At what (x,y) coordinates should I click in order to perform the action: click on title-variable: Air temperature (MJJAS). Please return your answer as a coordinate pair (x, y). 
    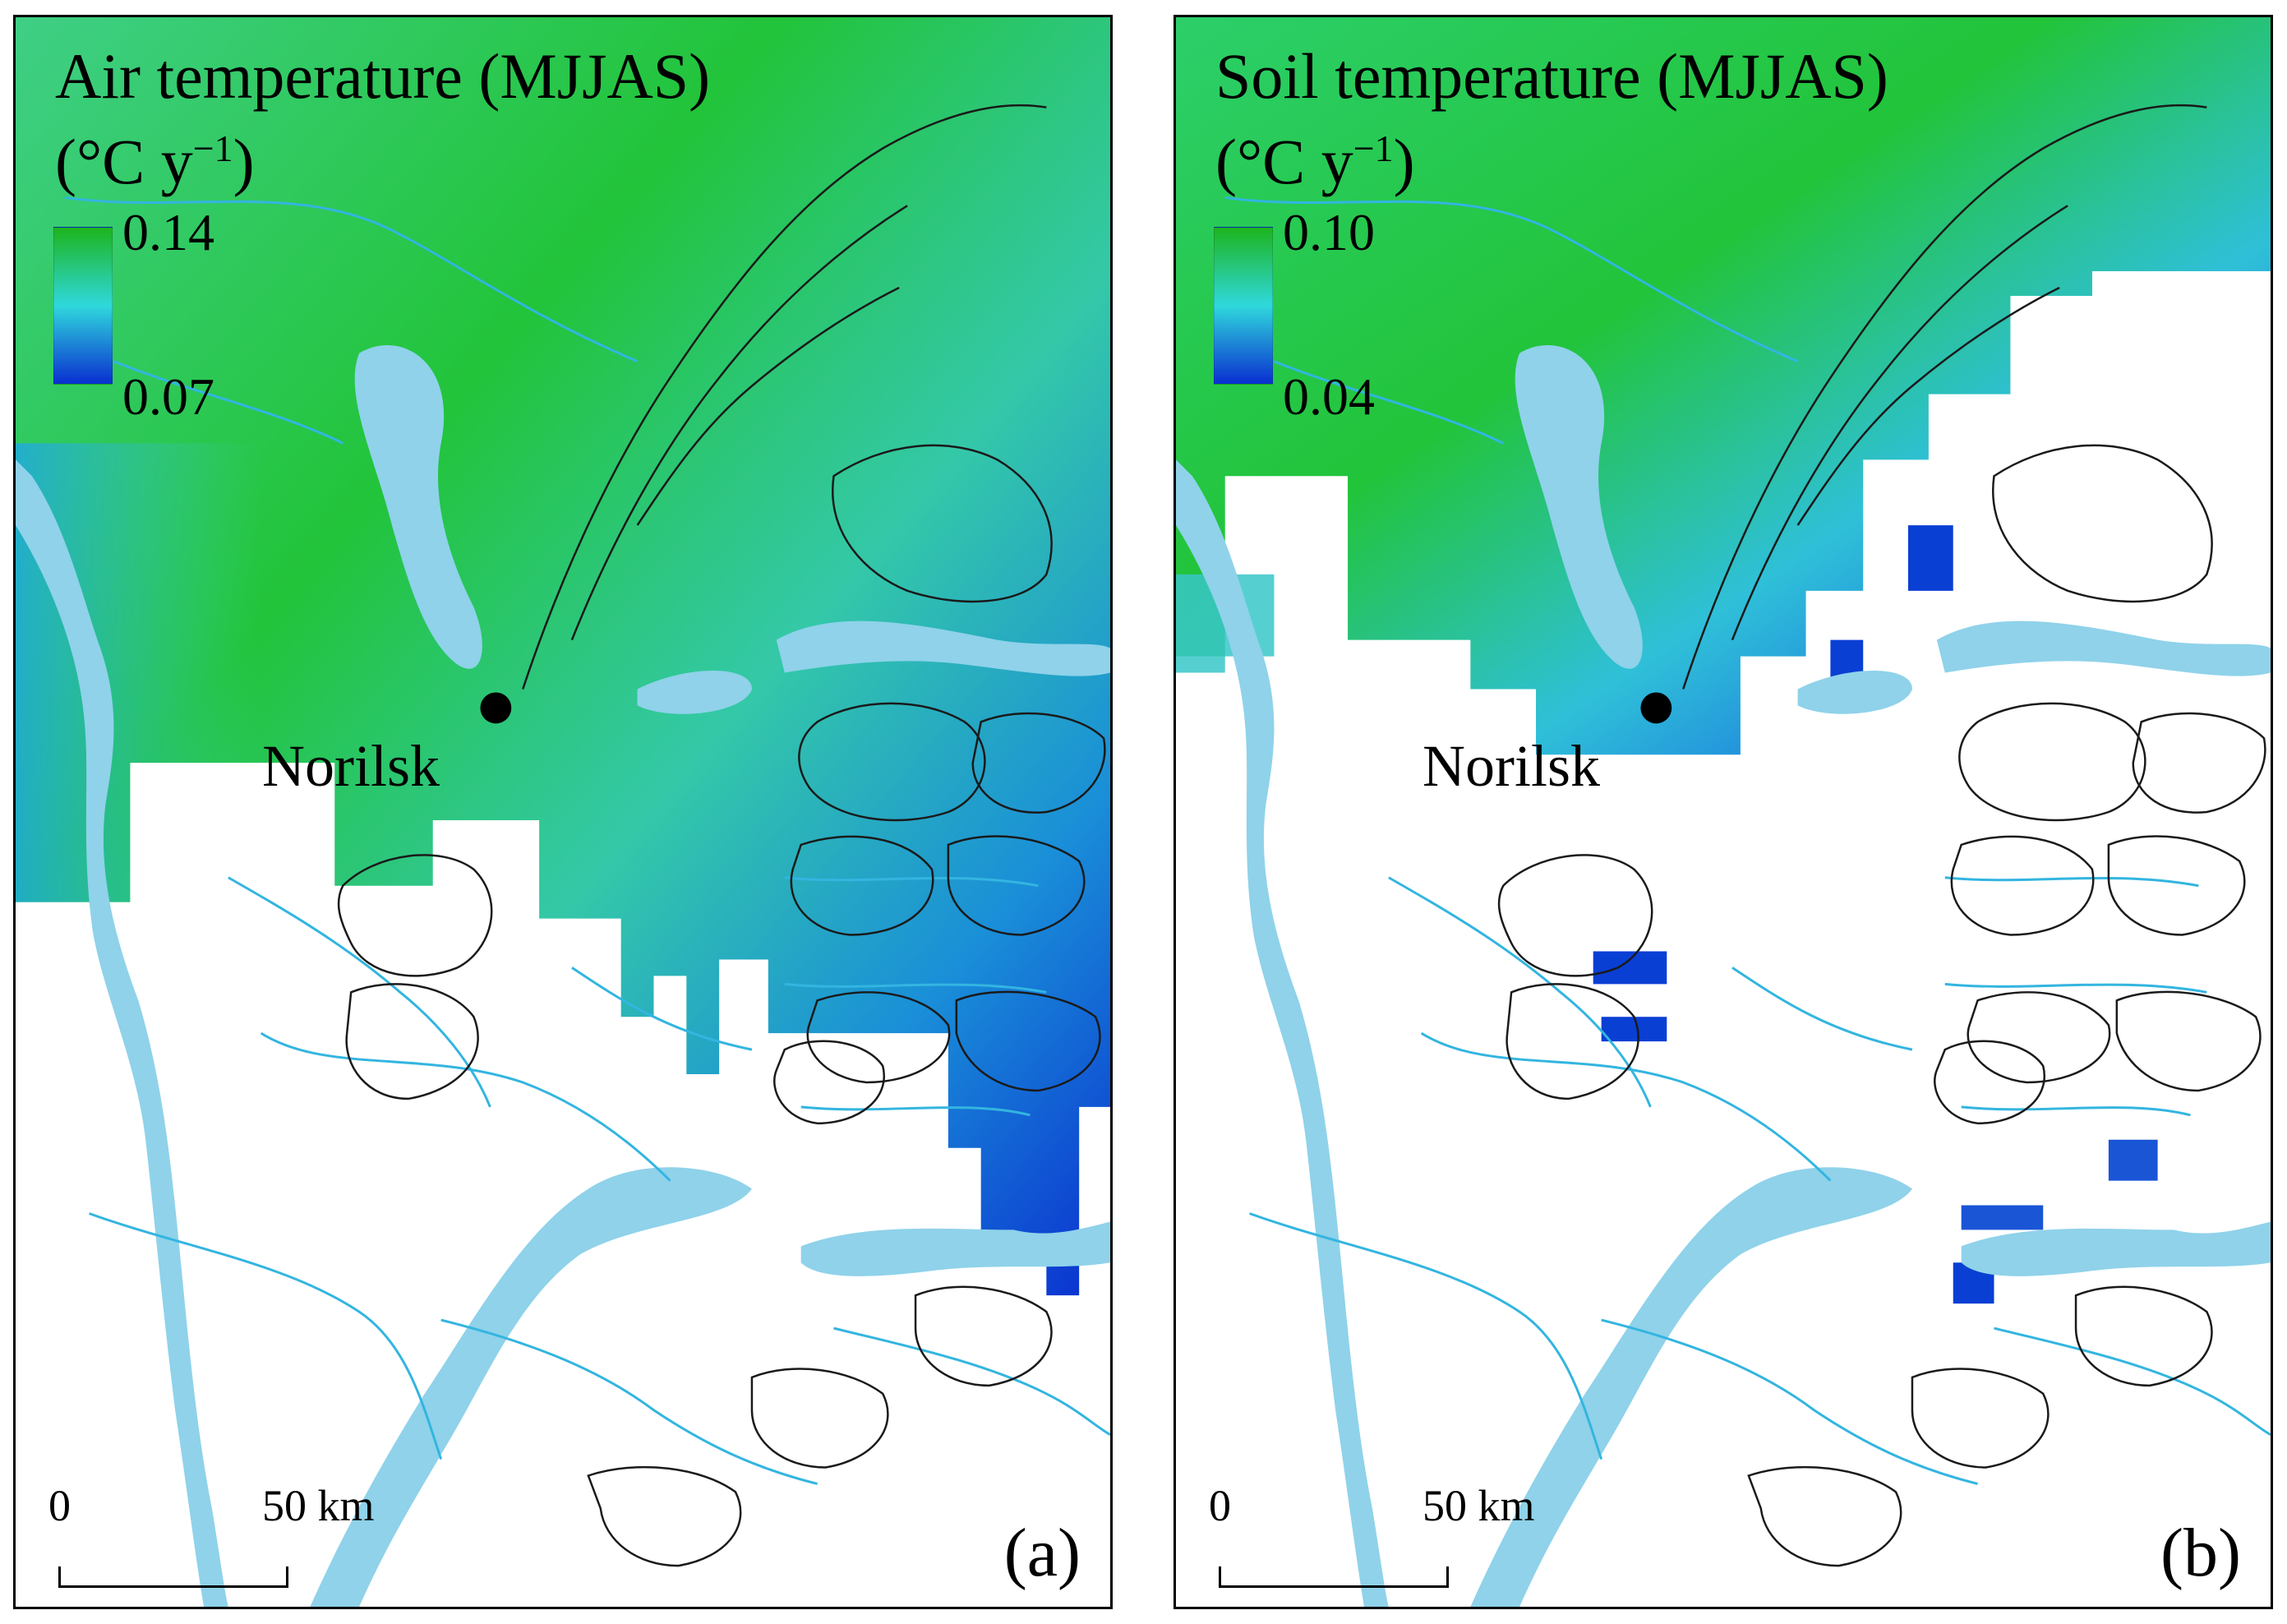
    Looking at the image, I should click on (383, 76).